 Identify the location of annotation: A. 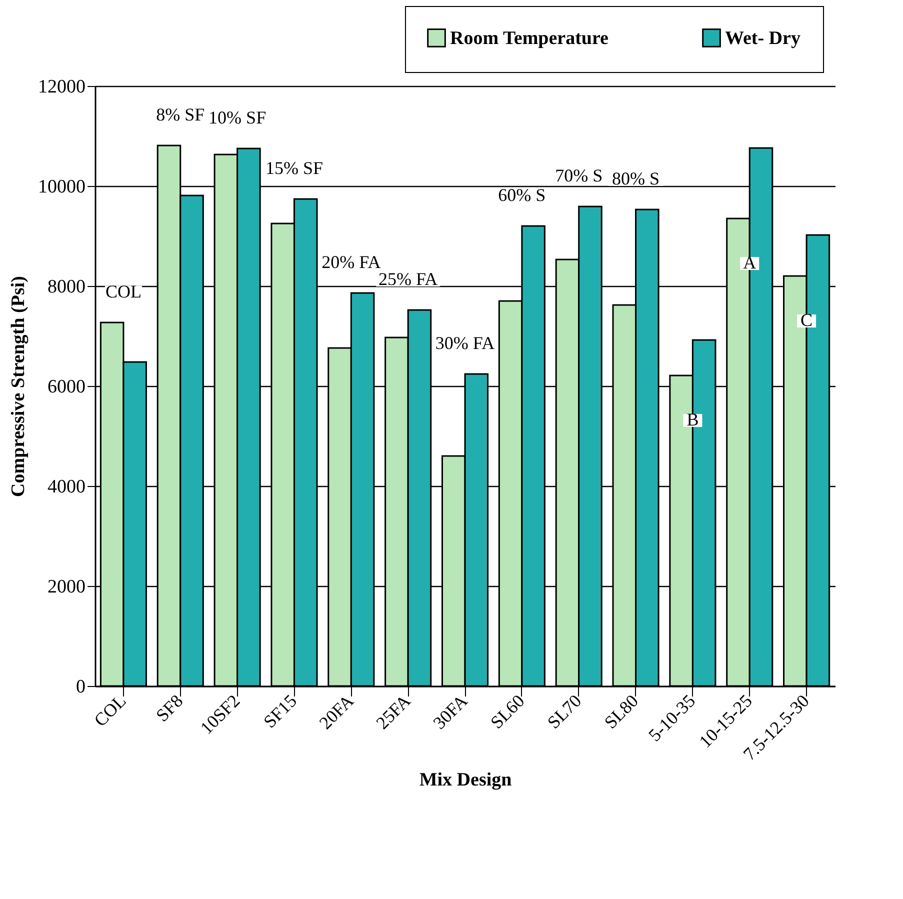
(749, 262).